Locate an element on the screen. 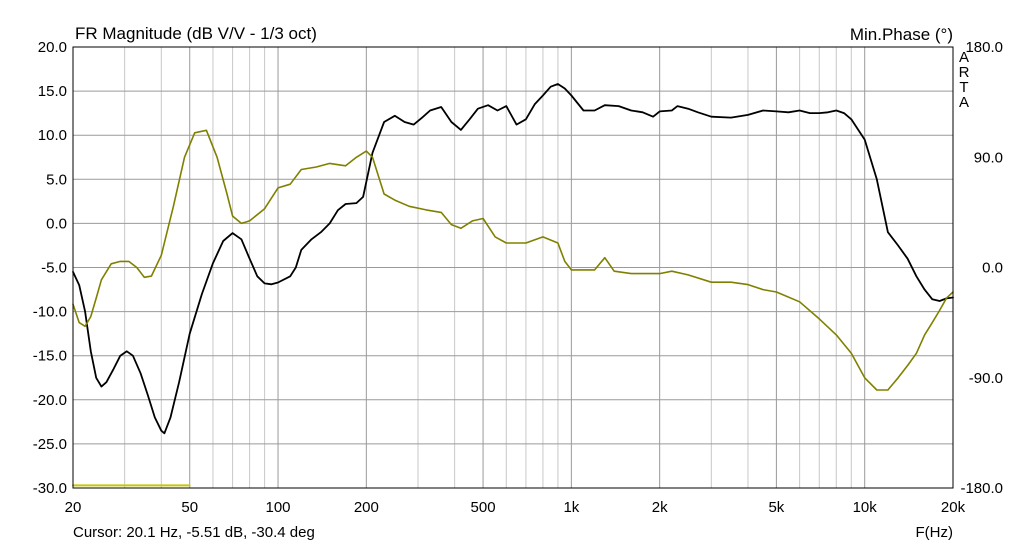 The width and height of the screenshot is (1025, 545). watermark-letter: T is located at coordinates (963, 87).